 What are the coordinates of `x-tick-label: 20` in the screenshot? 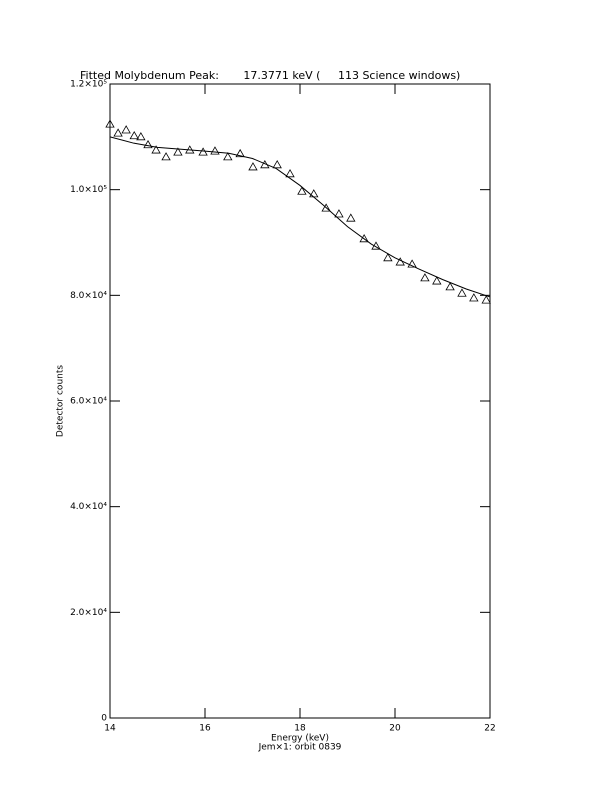 It's located at (395, 729).